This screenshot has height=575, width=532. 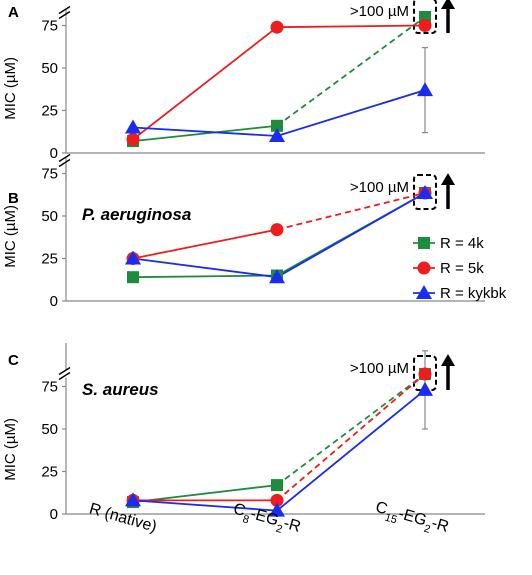 What do you see at coordinates (13, 12) in the screenshot?
I see `panel-label: A` at bounding box center [13, 12].